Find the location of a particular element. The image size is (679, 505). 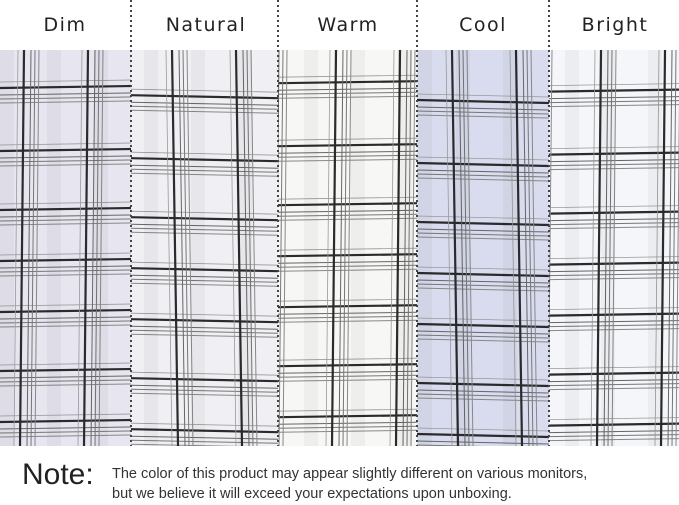

label-warm: Warm is located at coordinates (348, 25).